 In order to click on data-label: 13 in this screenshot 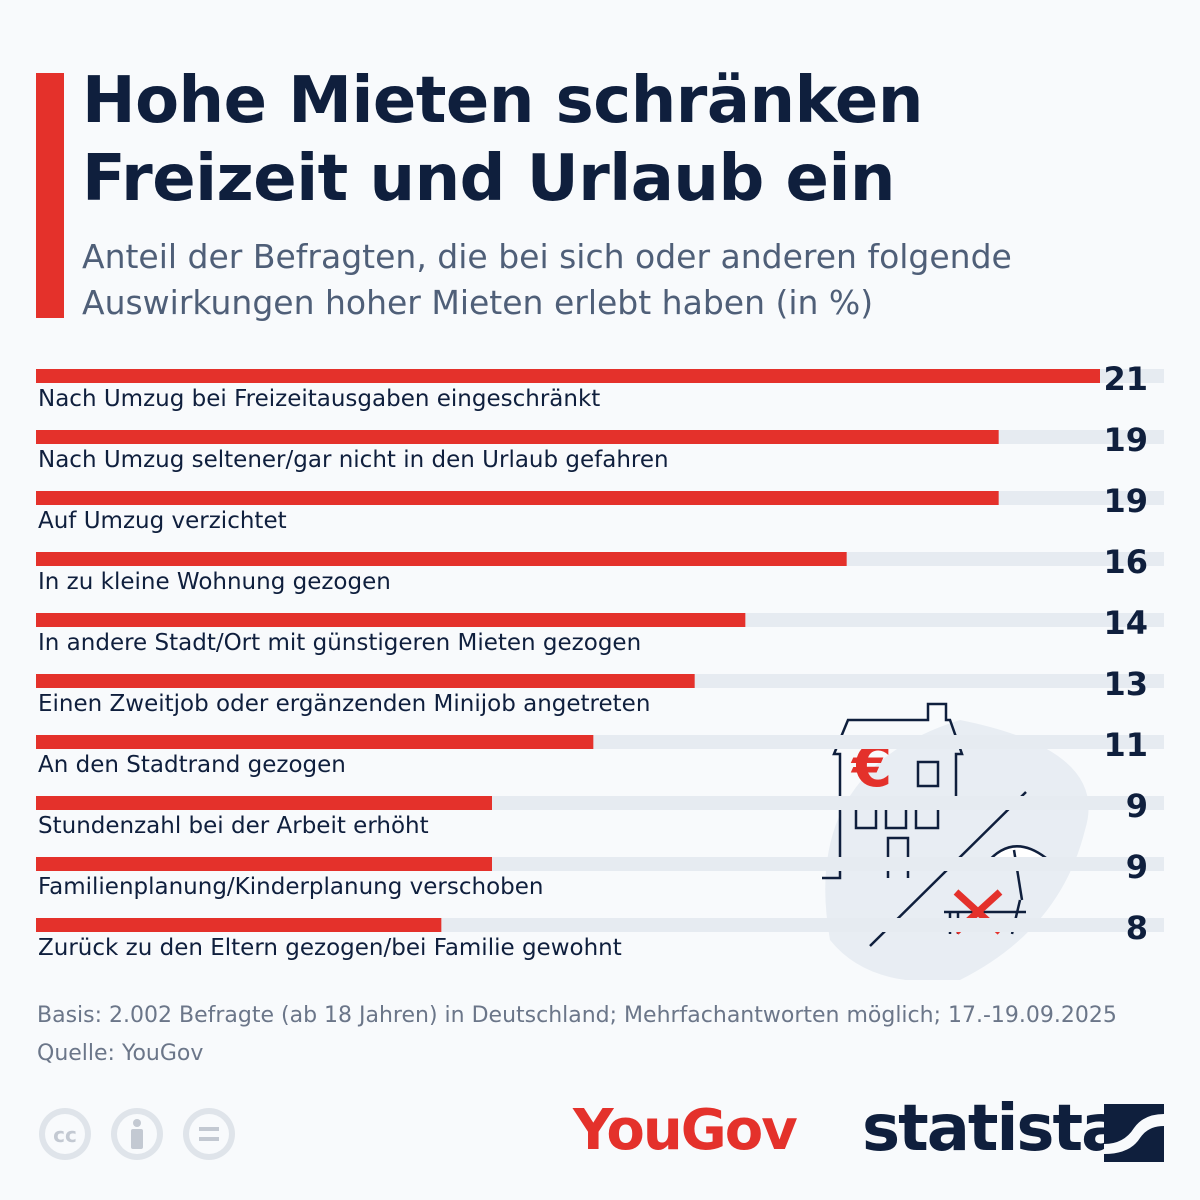, I will do `click(1125, 684)`.